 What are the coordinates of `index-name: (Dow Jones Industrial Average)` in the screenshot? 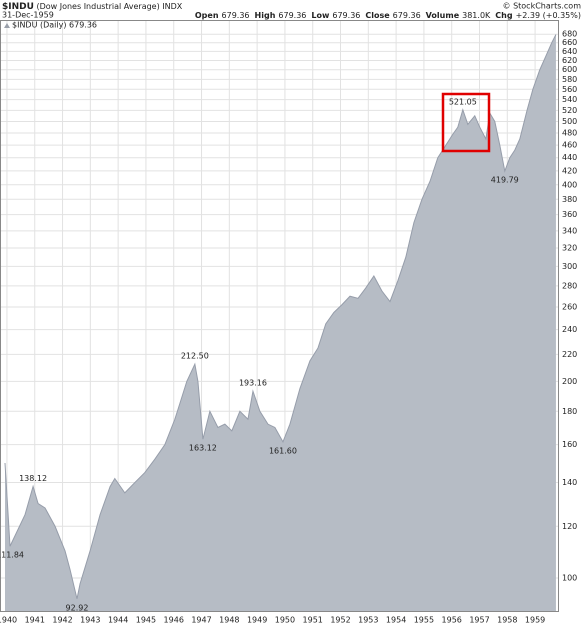 It's located at (97, 6).